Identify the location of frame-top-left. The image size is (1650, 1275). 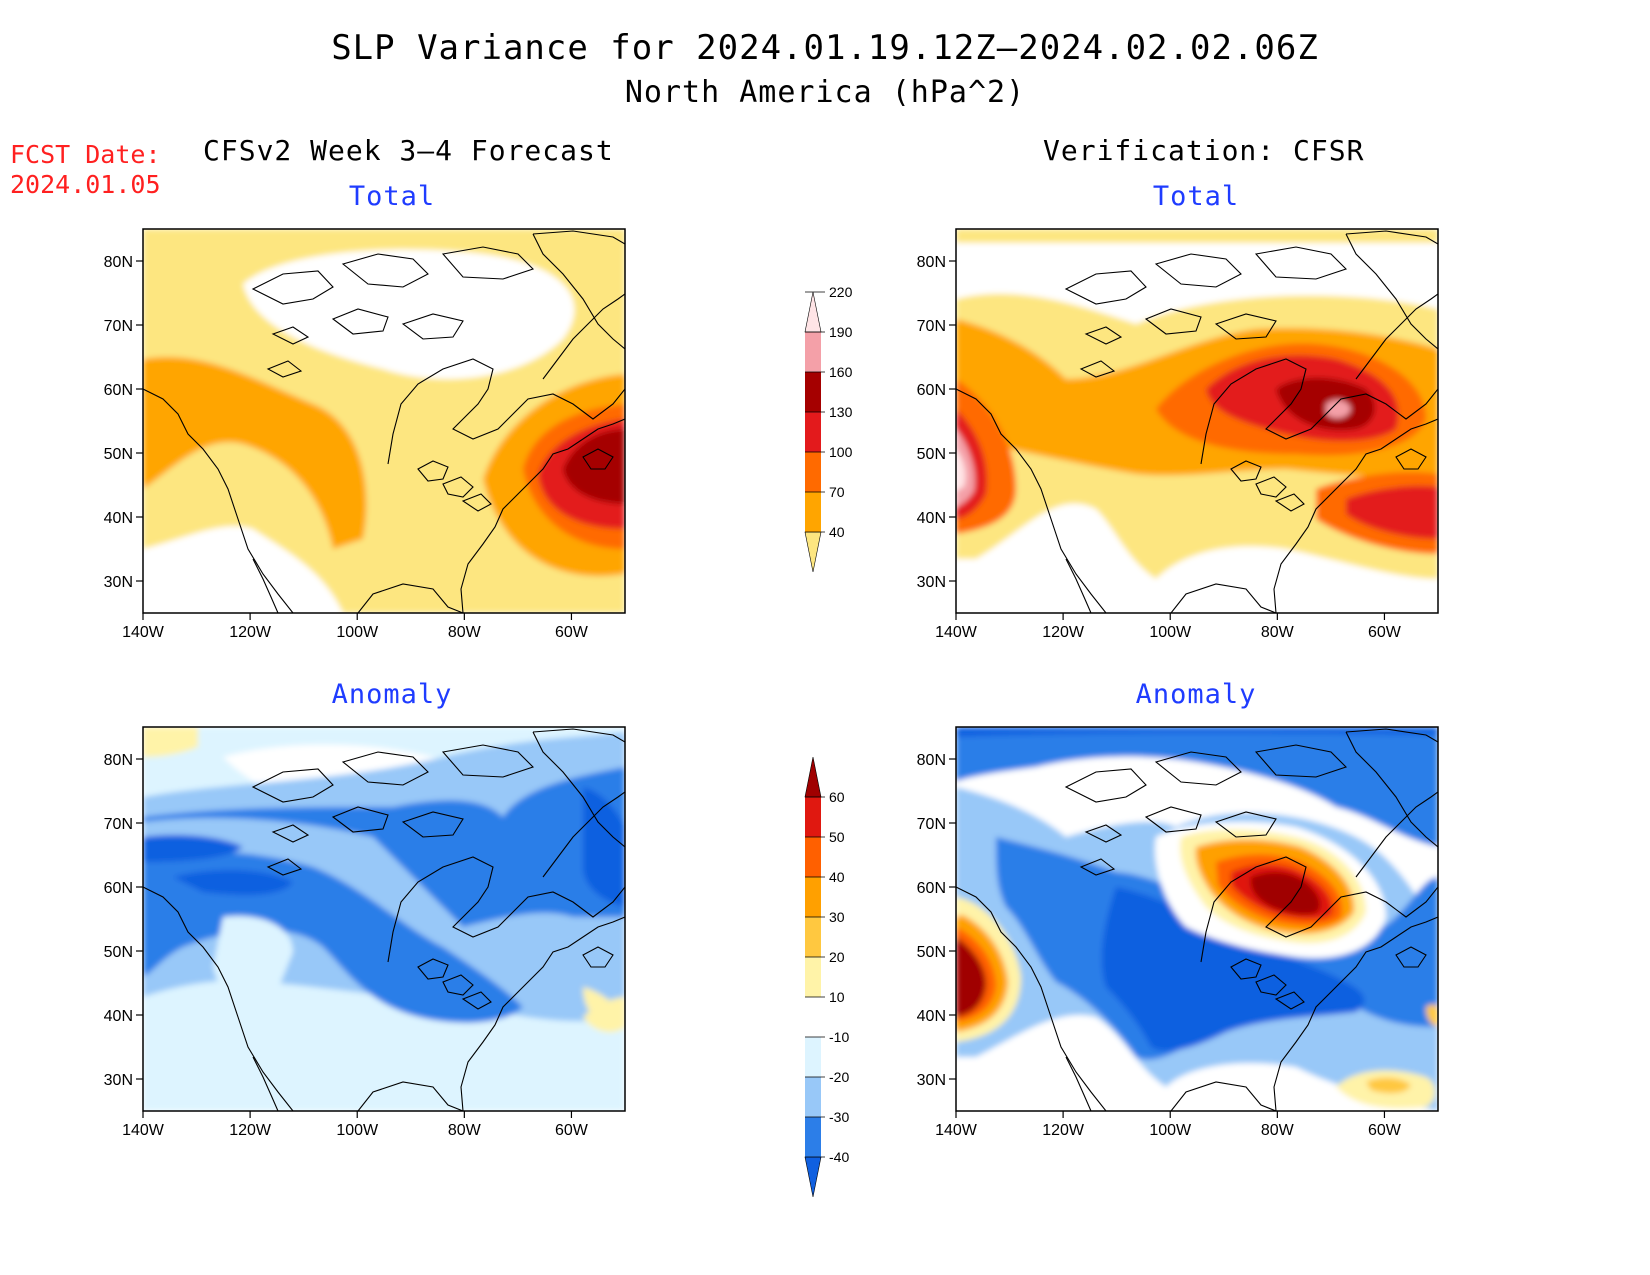
(384, 421).